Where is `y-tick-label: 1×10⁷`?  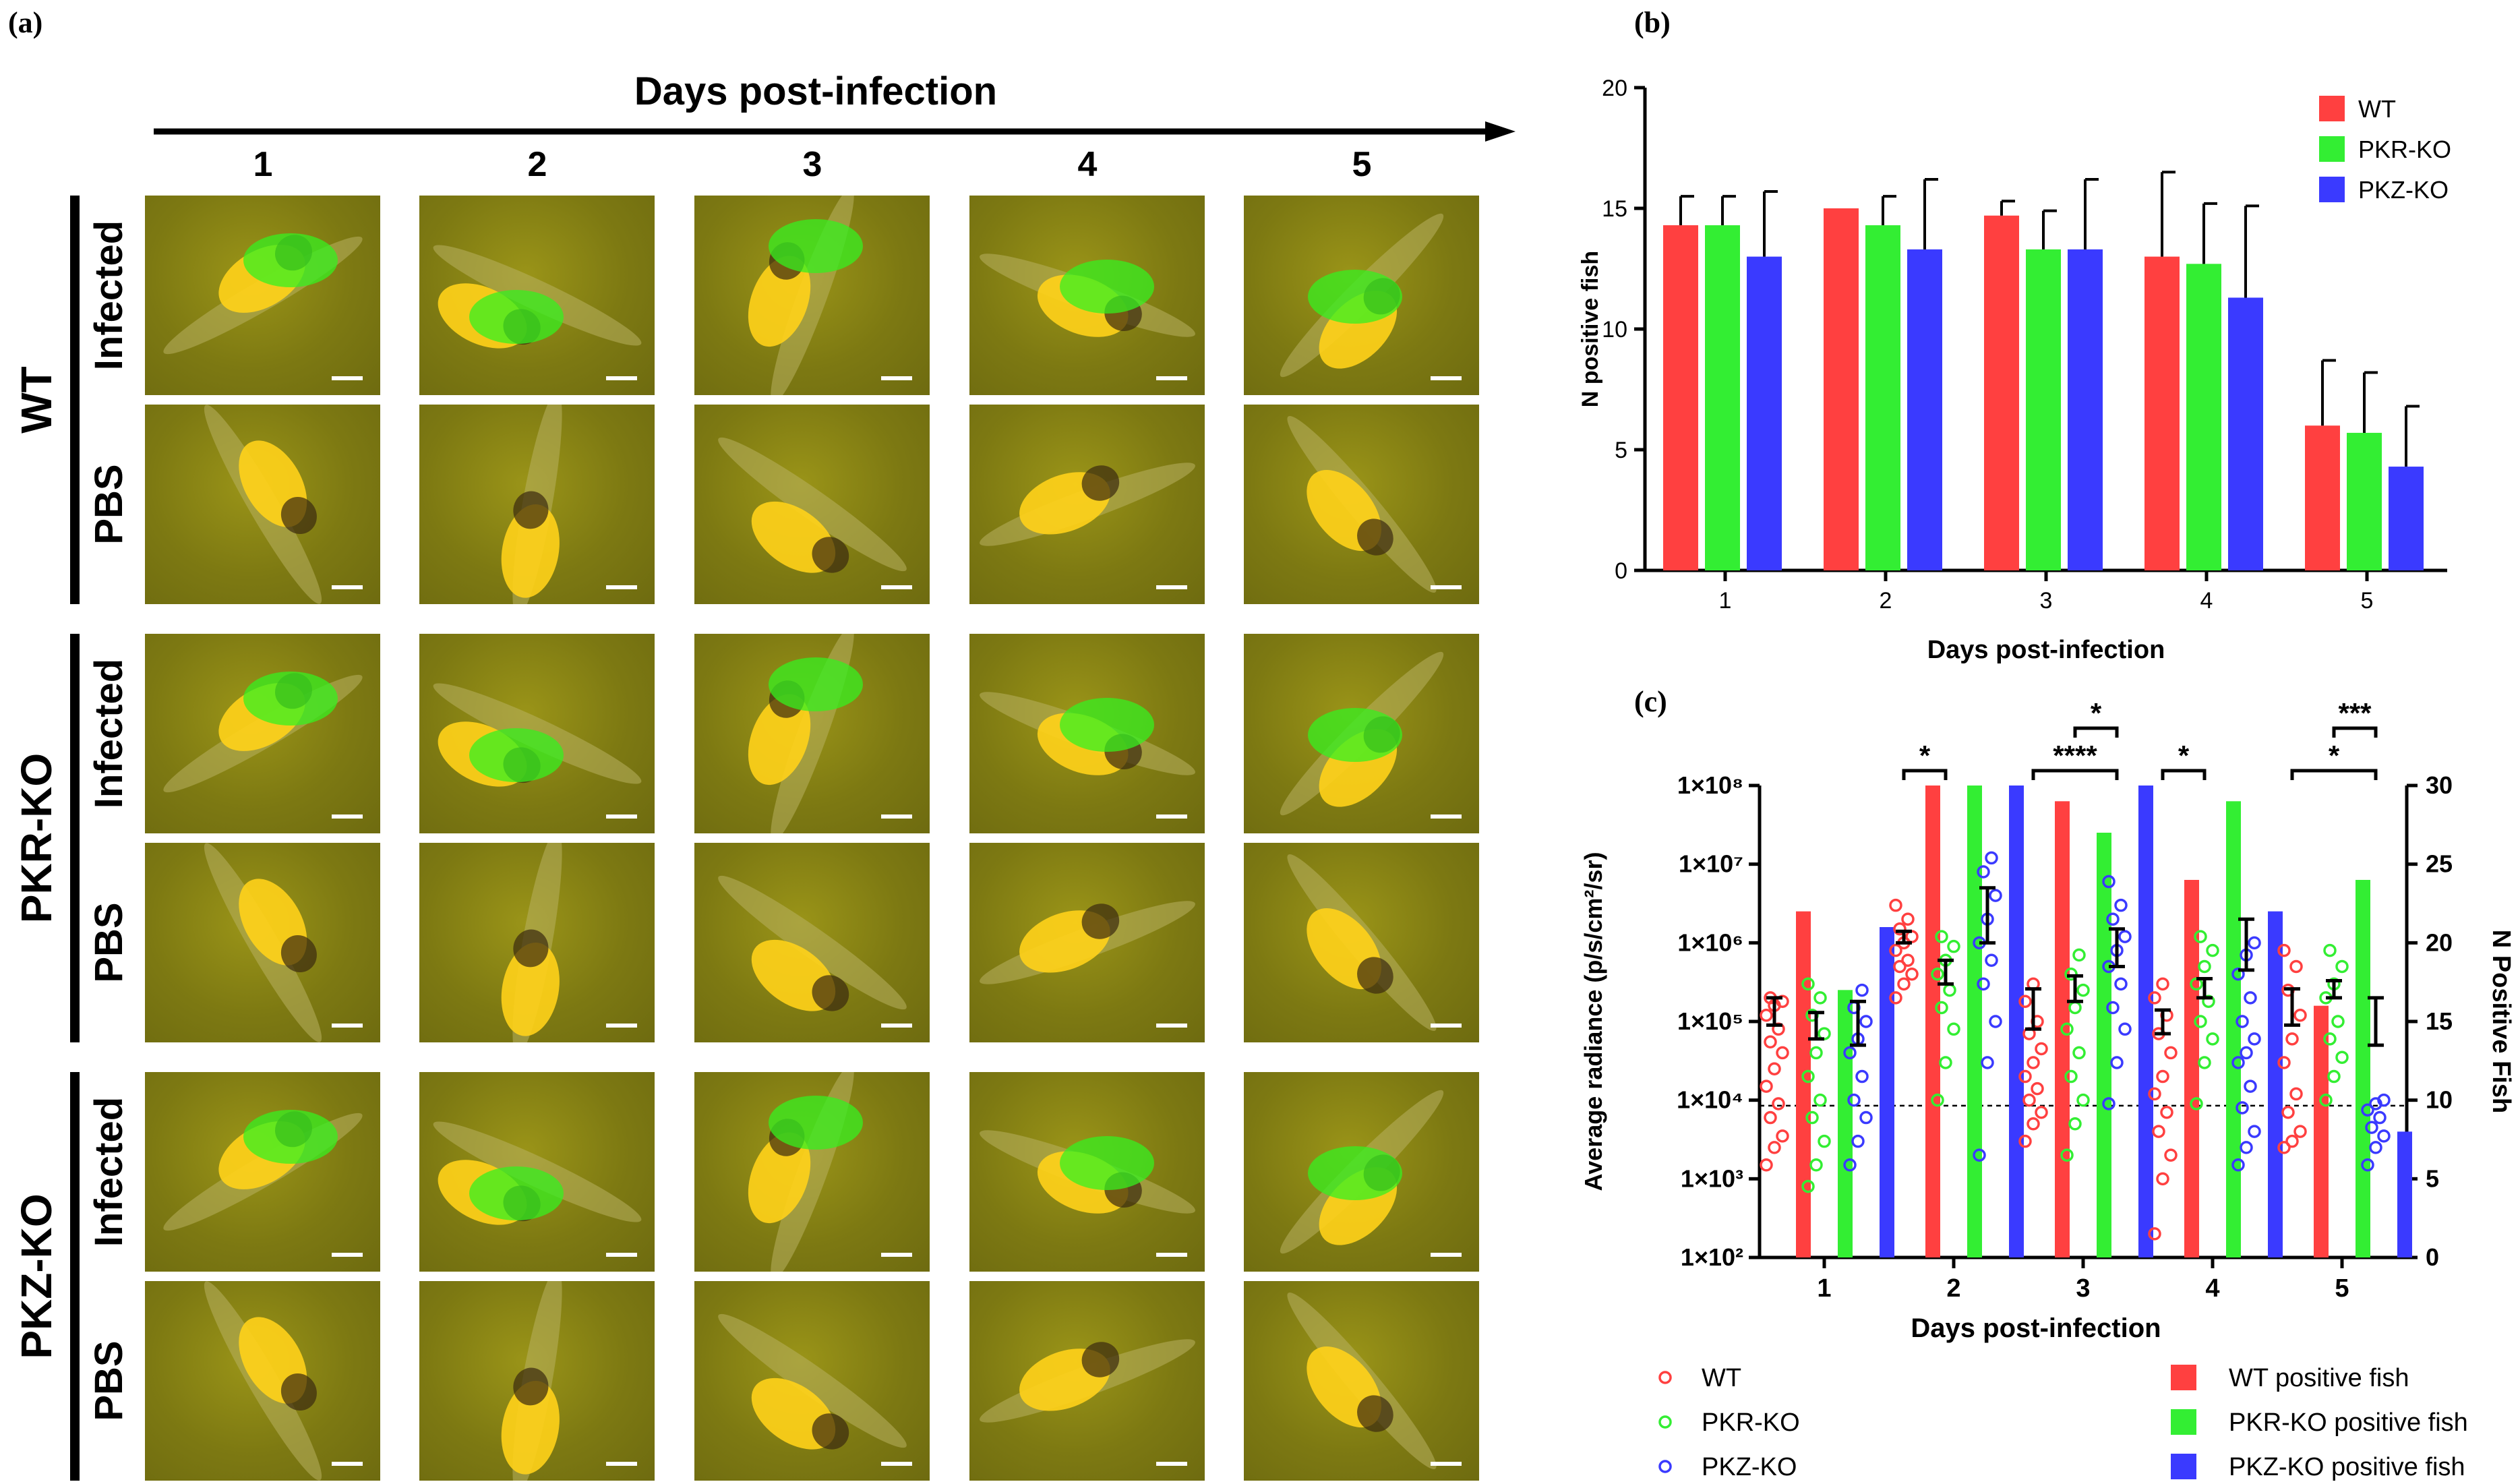
y-tick-label: 1×10⁷ is located at coordinates (1711, 864).